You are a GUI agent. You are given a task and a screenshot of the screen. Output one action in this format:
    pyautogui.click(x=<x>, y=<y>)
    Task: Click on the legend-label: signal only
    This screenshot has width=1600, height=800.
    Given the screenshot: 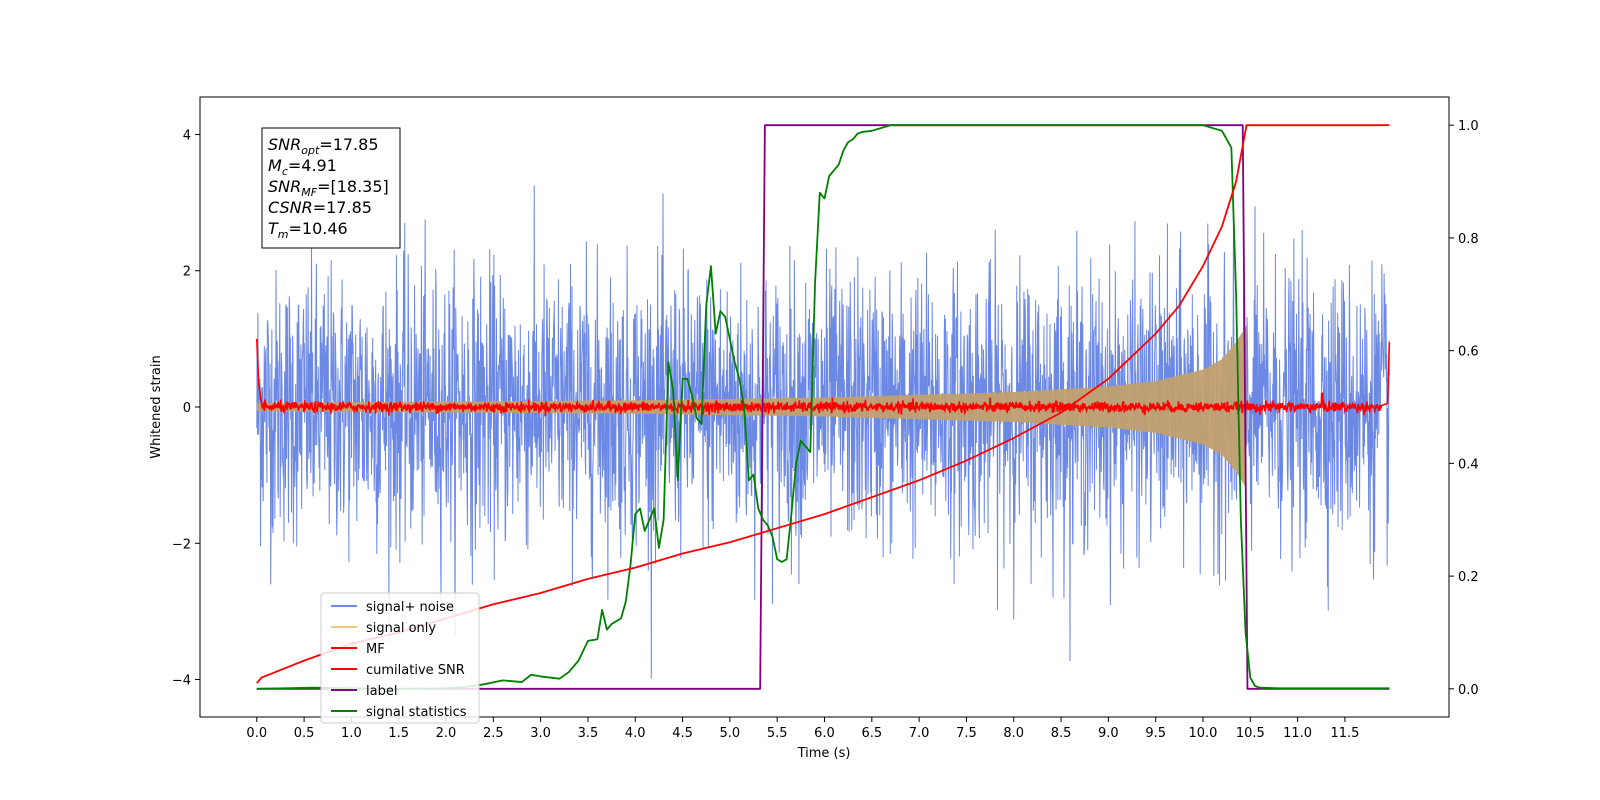 What is the action you would take?
    pyautogui.click(x=401, y=628)
    